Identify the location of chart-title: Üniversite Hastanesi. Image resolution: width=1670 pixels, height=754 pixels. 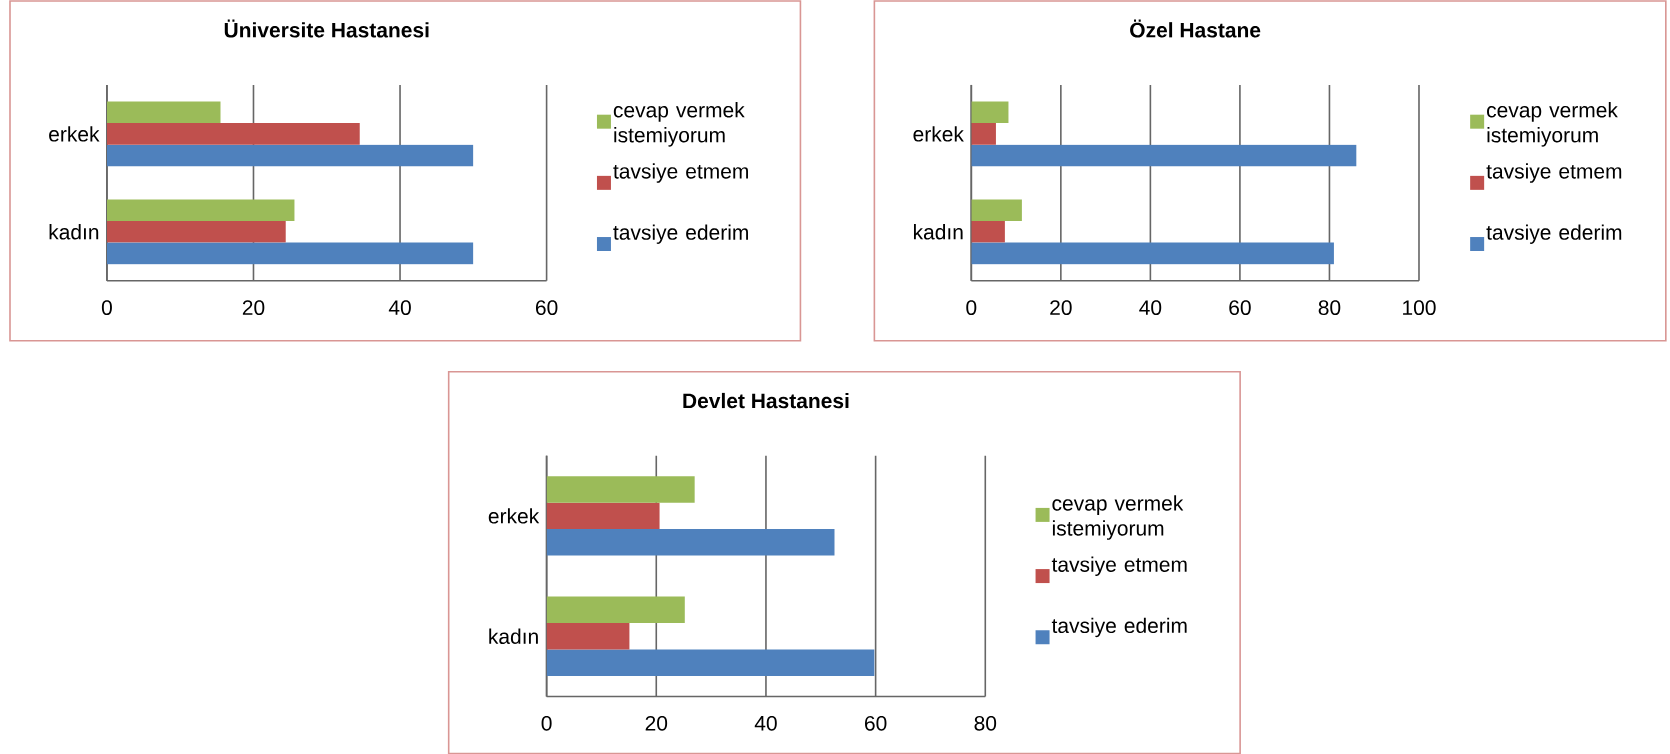
(326, 28).